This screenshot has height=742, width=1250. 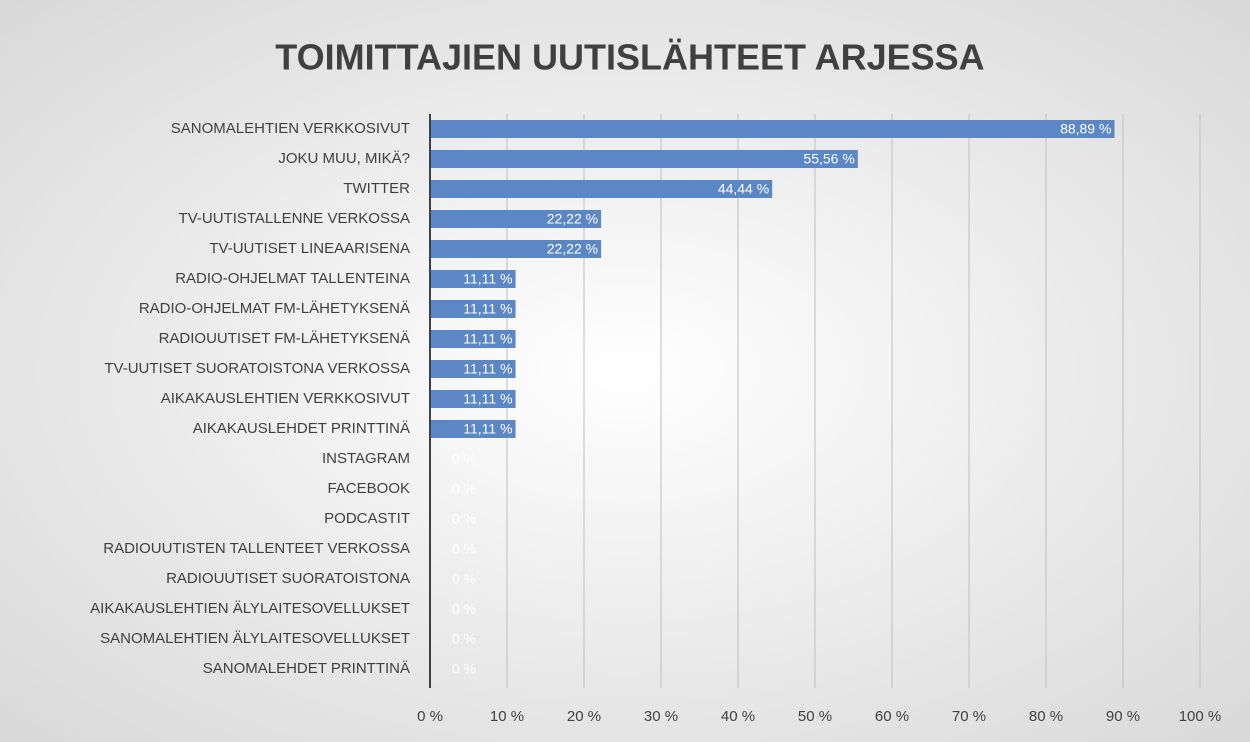 What do you see at coordinates (309, 248) in the screenshot?
I see `y-tick-label: TV-UUTISET LINEAARISENA` at bounding box center [309, 248].